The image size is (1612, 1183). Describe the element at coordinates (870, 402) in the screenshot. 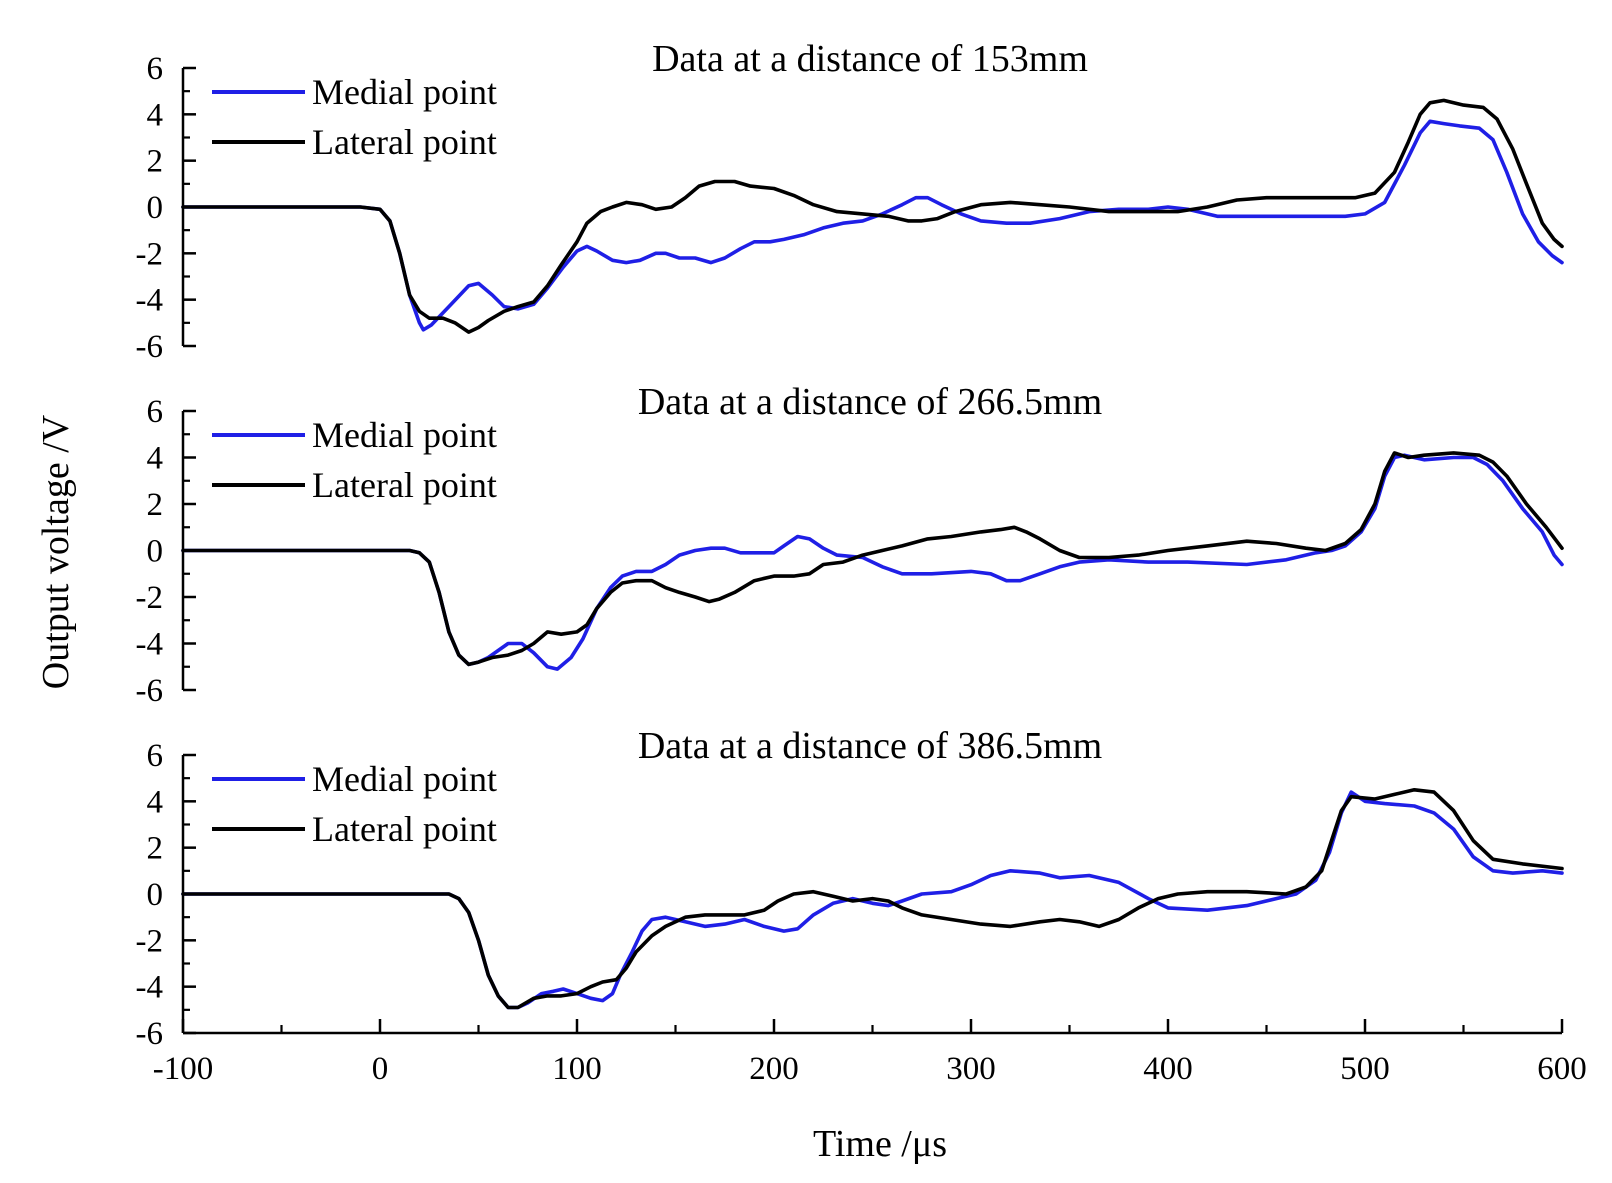

I see `panel-title: Data at a distance of 266.5mm` at that location.